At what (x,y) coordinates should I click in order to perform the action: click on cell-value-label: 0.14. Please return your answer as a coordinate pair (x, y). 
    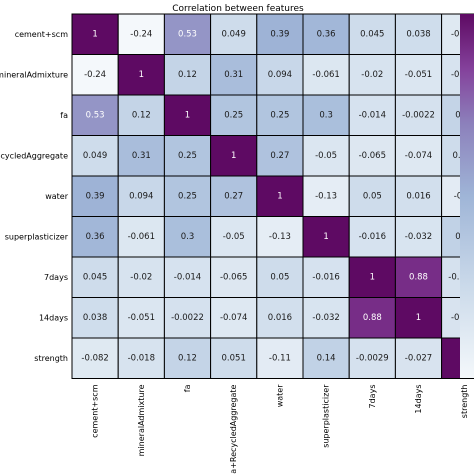
    Looking at the image, I should click on (326, 358).